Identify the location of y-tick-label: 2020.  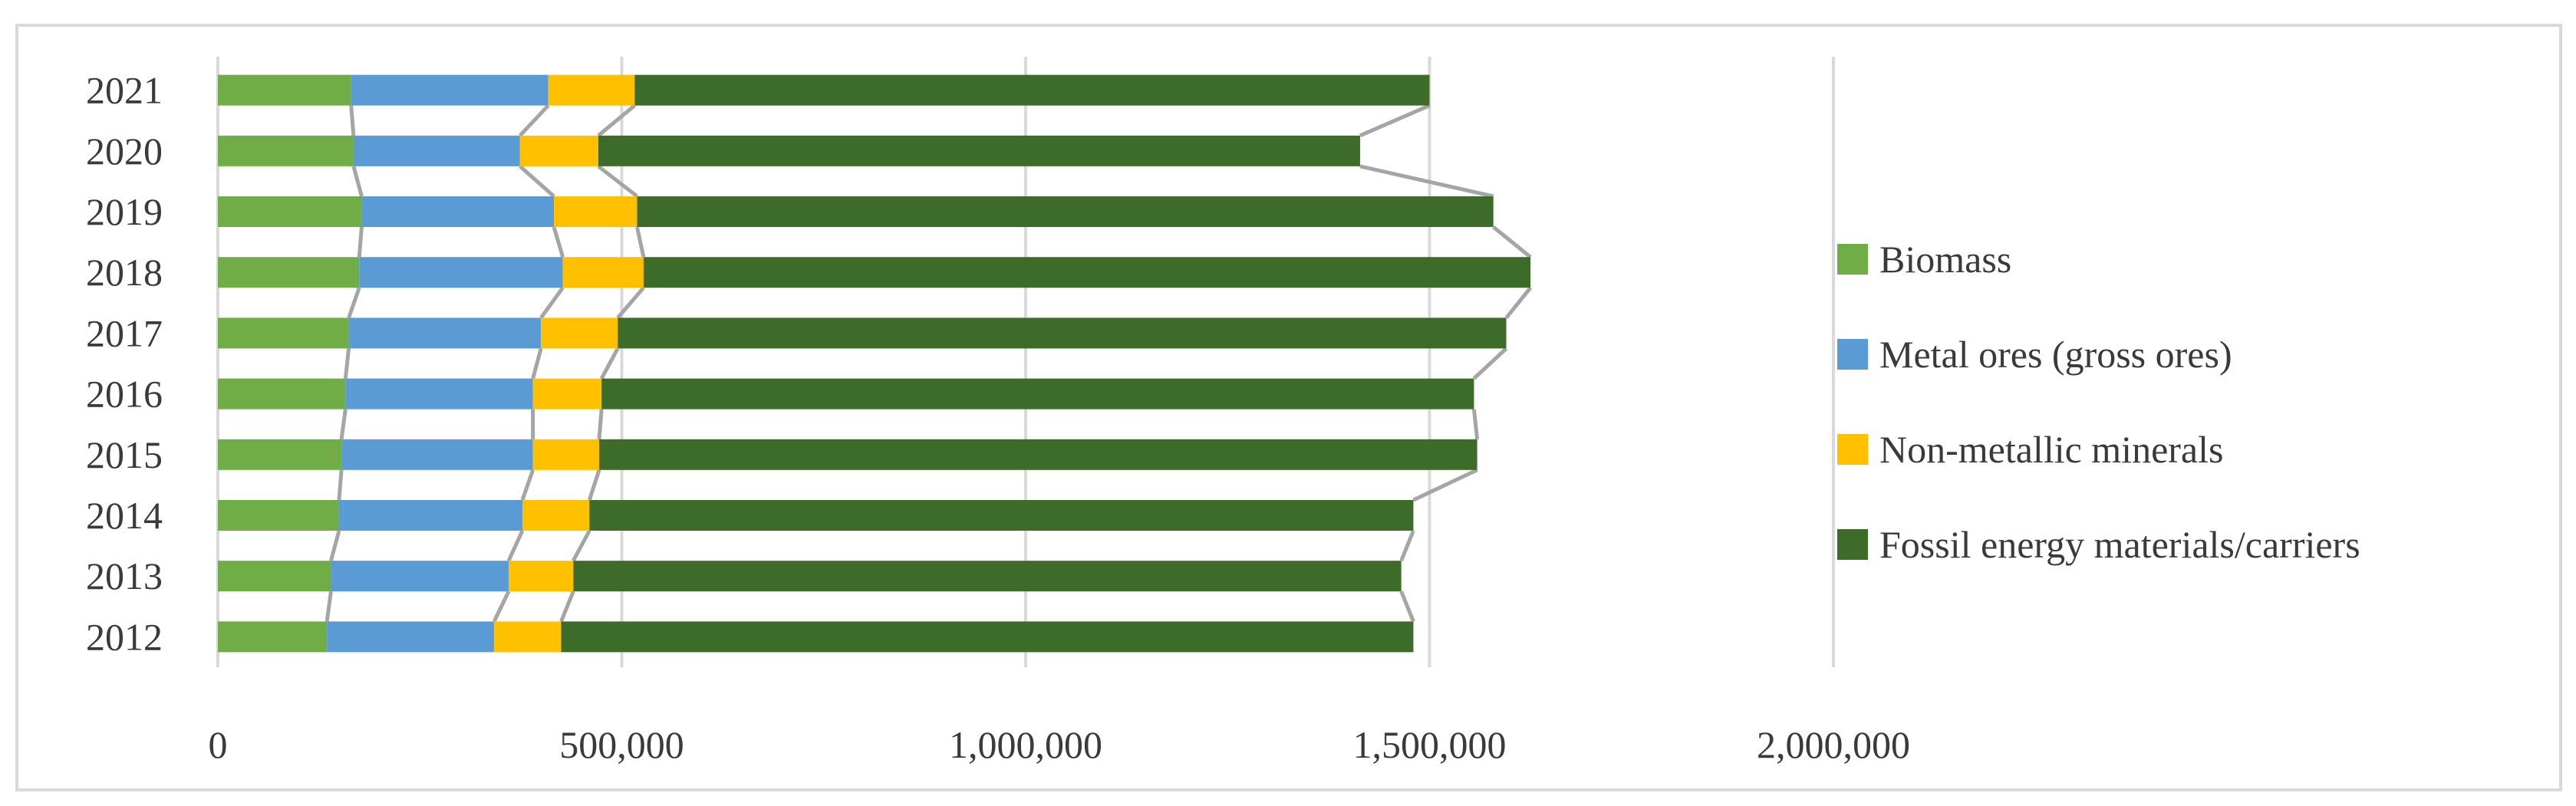
(124, 151).